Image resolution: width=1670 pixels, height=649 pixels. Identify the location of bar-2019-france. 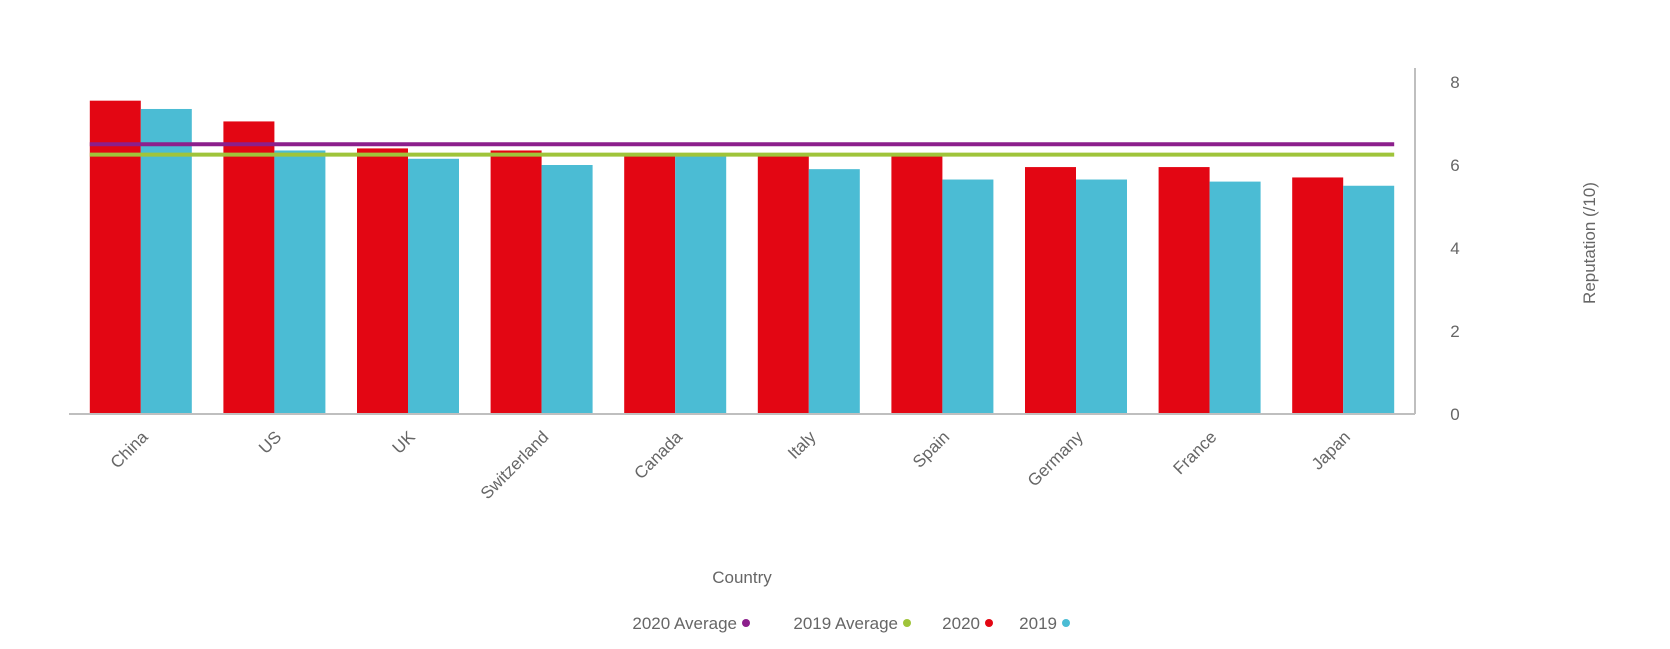
(1184, 290).